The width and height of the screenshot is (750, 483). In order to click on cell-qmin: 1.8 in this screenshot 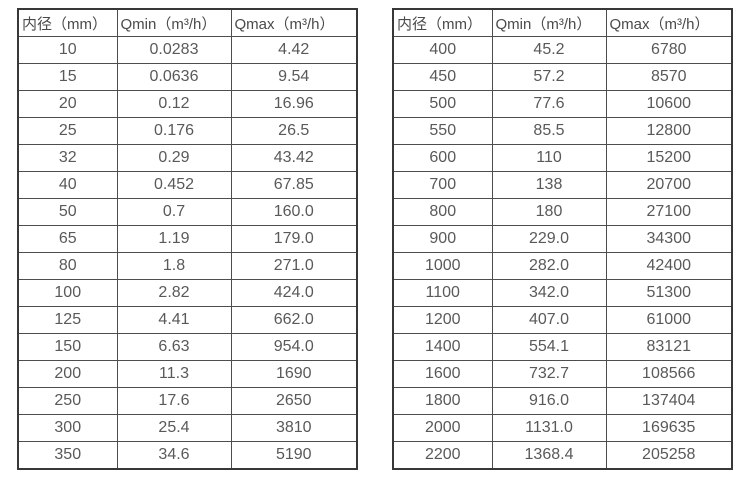, I will do `click(174, 266)`.